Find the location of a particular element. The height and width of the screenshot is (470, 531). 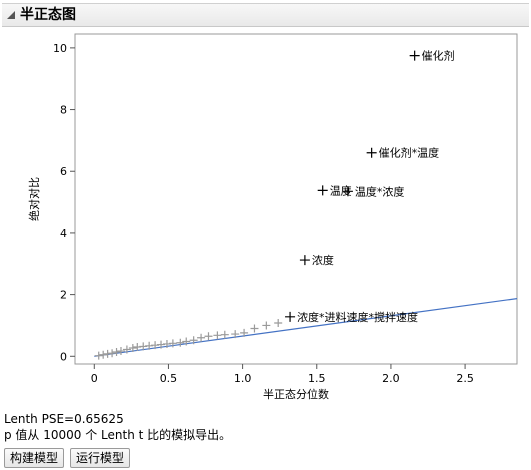

y-tick-label: 4 is located at coordinates (63, 233).